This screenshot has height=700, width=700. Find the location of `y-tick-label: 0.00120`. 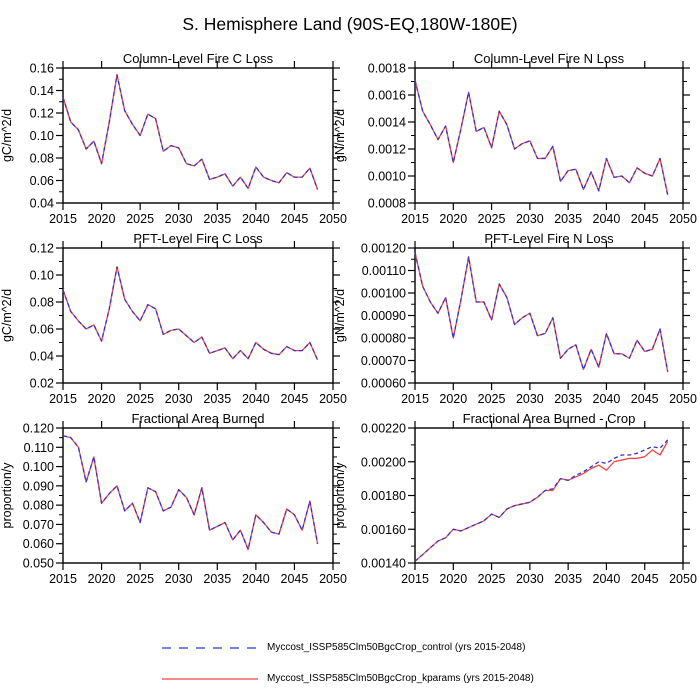

y-tick-label: 0.00120 is located at coordinates (383, 249).